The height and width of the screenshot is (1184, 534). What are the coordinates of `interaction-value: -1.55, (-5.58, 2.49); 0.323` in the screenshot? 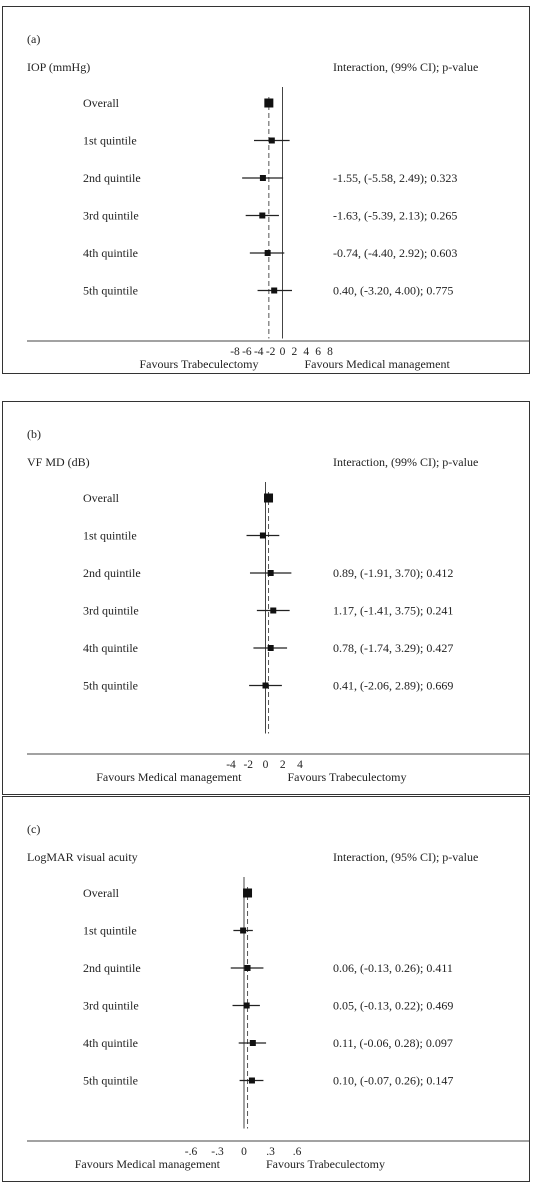 It's located at (395, 178).